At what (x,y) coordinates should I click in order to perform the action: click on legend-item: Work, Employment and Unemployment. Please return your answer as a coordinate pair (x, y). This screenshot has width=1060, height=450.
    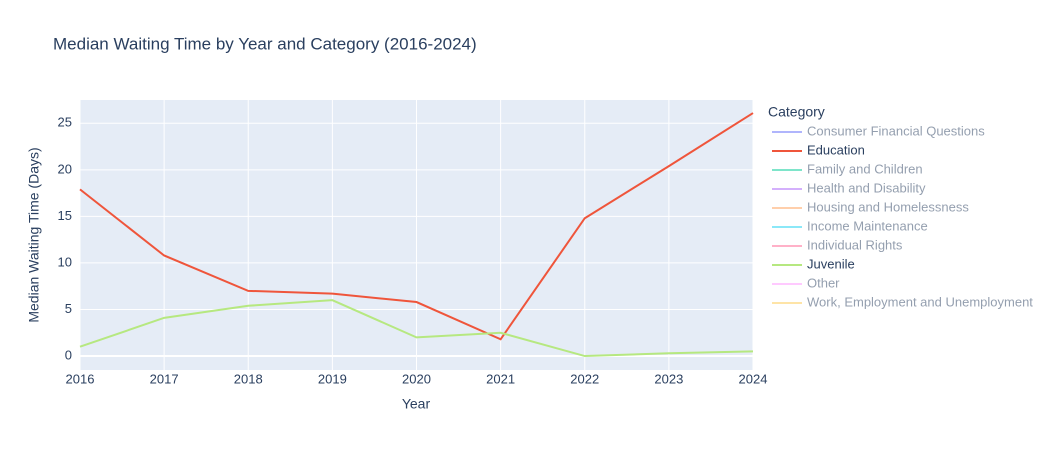
    Looking at the image, I should click on (902, 301).